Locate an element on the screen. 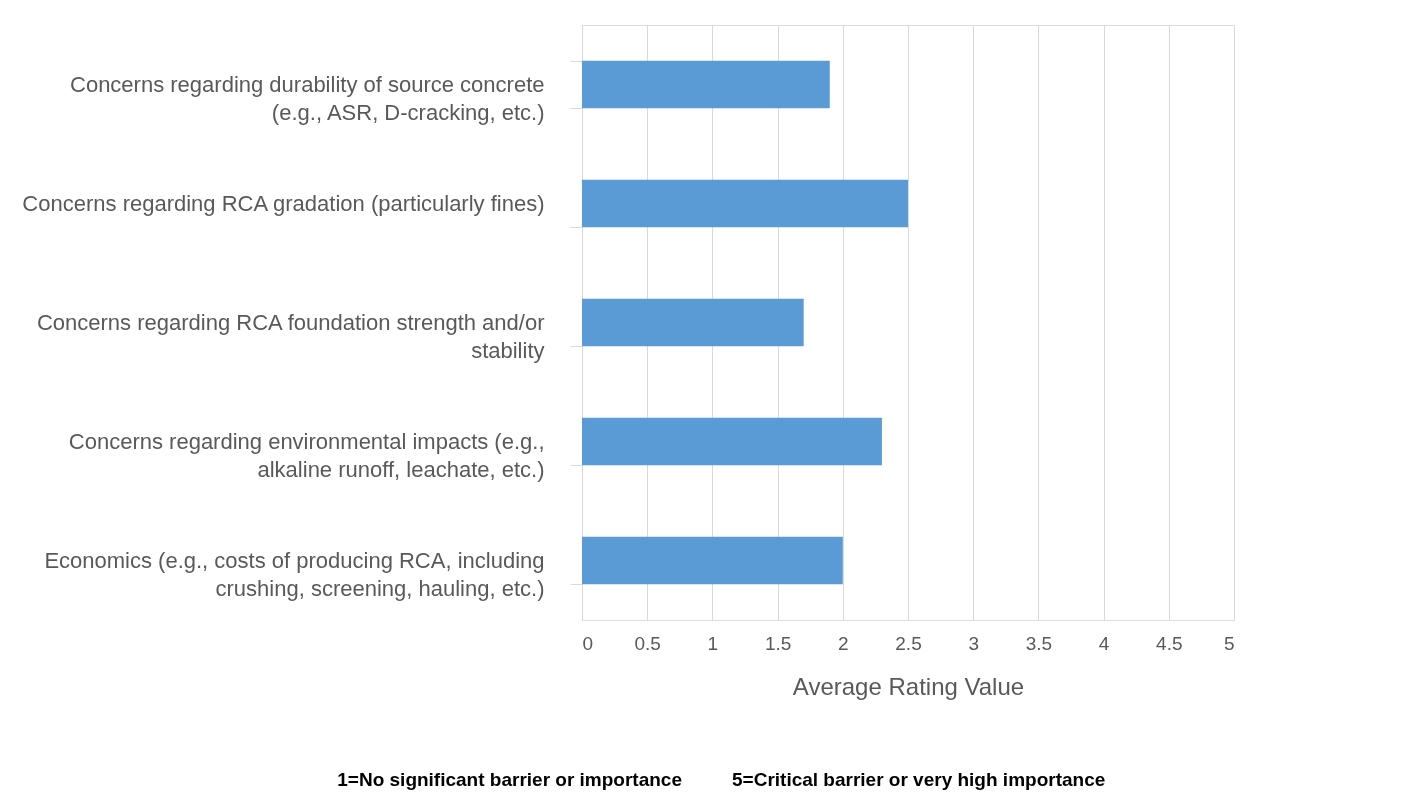  y-tick-label: Concerns regarding environmental impacts (e.g., alkaline runoff, leachate, etc.) is located at coordinates (306, 455).